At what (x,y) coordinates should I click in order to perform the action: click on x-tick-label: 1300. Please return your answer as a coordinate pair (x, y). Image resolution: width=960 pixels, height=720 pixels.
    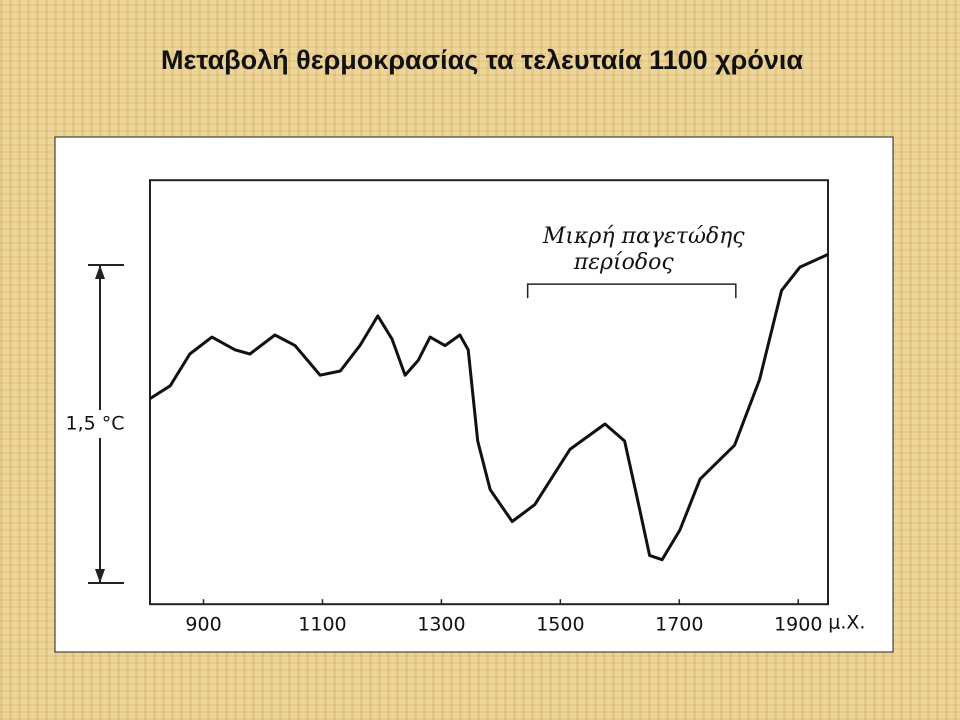
    Looking at the image, I should click on (441, 625).